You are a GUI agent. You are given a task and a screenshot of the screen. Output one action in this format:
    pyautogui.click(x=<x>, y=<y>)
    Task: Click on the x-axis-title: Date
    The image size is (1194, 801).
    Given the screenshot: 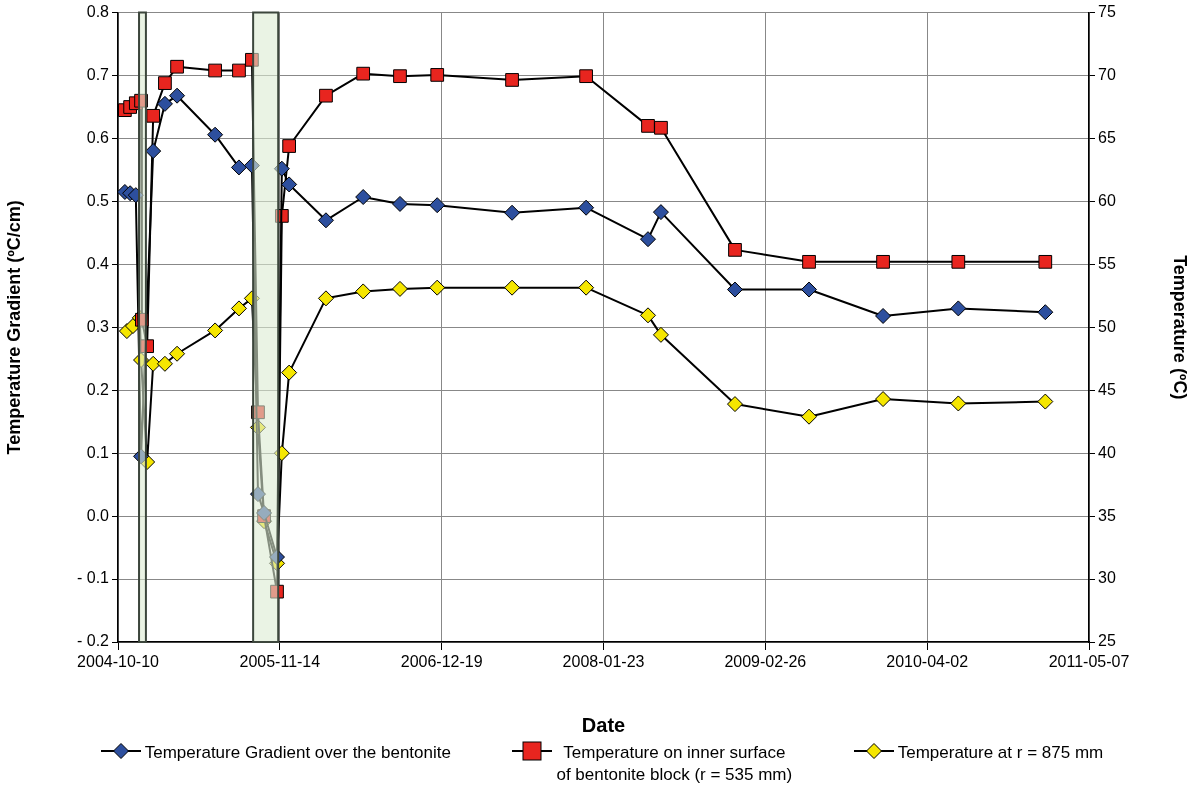 What is the action you would take?
    pyautogui.click(x=603, y=724)
    